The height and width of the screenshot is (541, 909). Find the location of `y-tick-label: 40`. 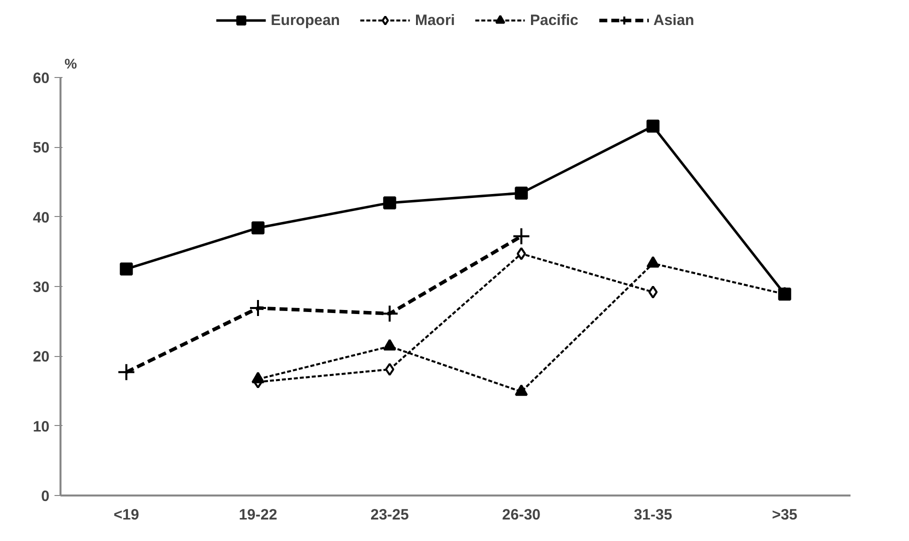

y-tick-label: 40 is located at coordinates (41, 217).